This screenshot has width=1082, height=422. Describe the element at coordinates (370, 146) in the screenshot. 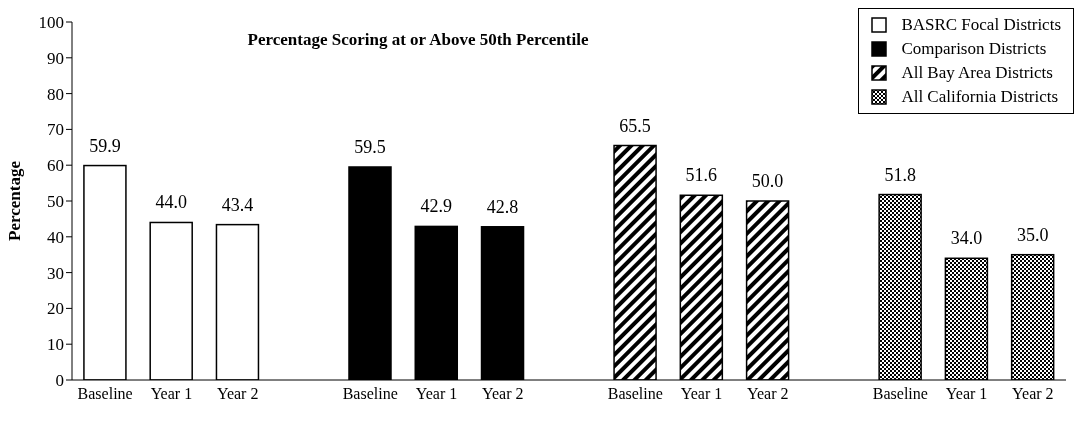

I see `data-label: 59.5` at that location.